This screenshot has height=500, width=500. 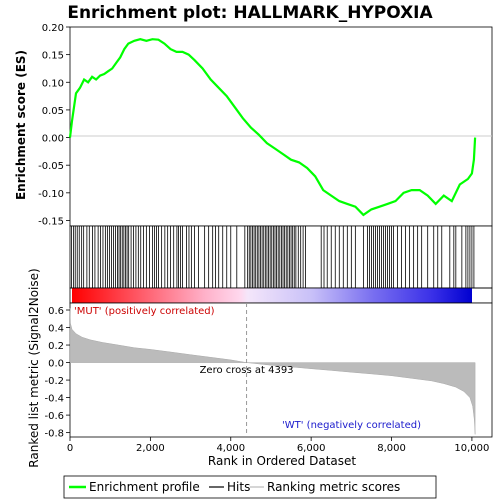 I want to click on metric-xtick-label: 2,000, so click(x=150, y=448).